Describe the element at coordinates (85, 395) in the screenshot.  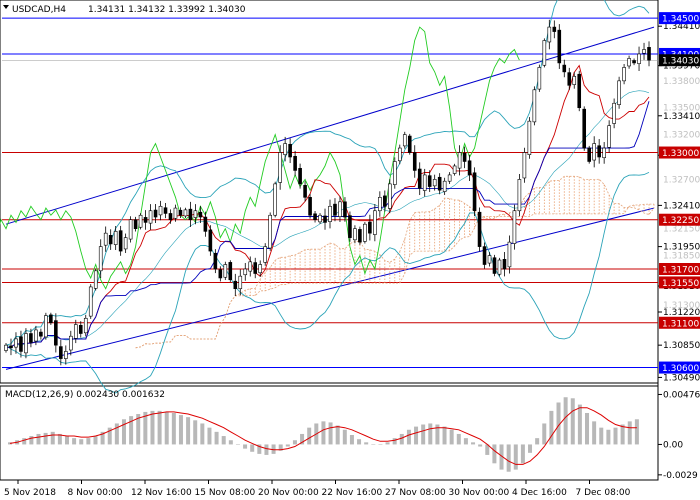
I see `macd-label: MACD(12,26,9) 0.002430 0.001632` at that location.